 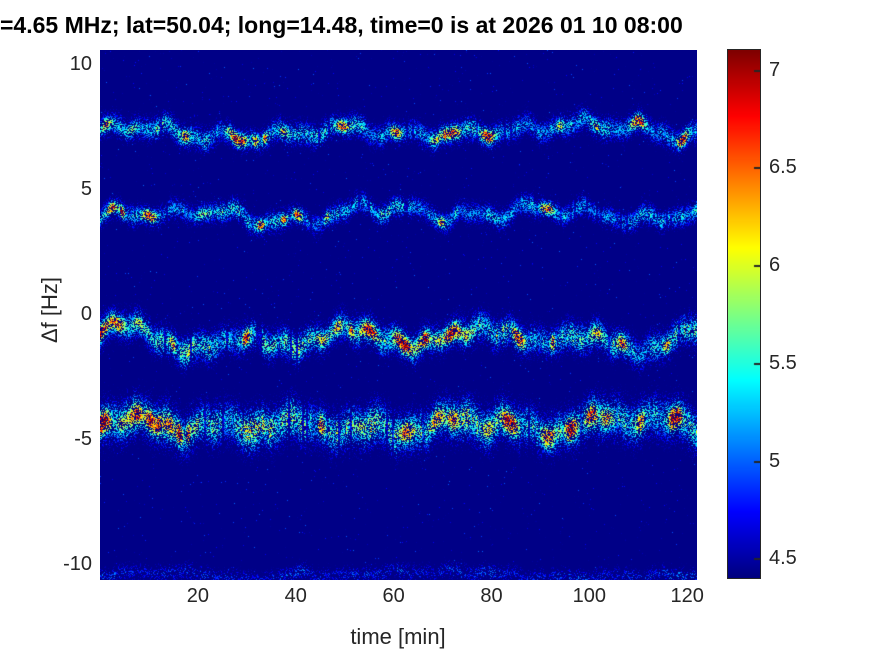 What do you see at coordinates (775, 460) in the screenshot?
I see `colorbar-tick-label: 5` at bounding box center [775, 460].